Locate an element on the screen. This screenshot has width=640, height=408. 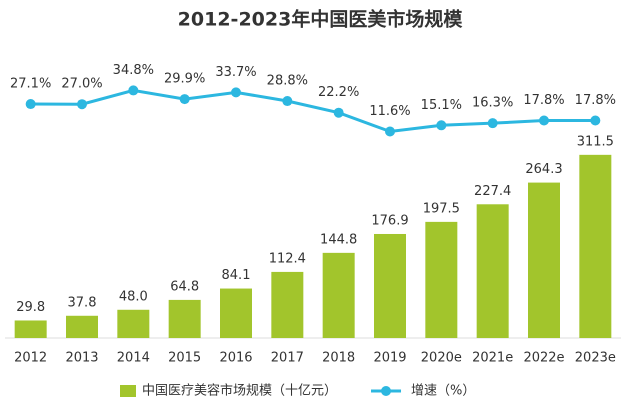
x-tick-label: 2016 is located at coordinates (235, 358).